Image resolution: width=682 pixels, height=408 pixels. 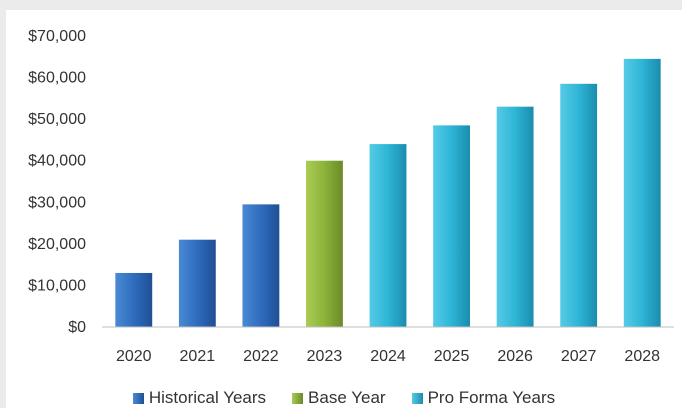 I want to click on x-tick-label: 2024, so click(x=388, y=356).